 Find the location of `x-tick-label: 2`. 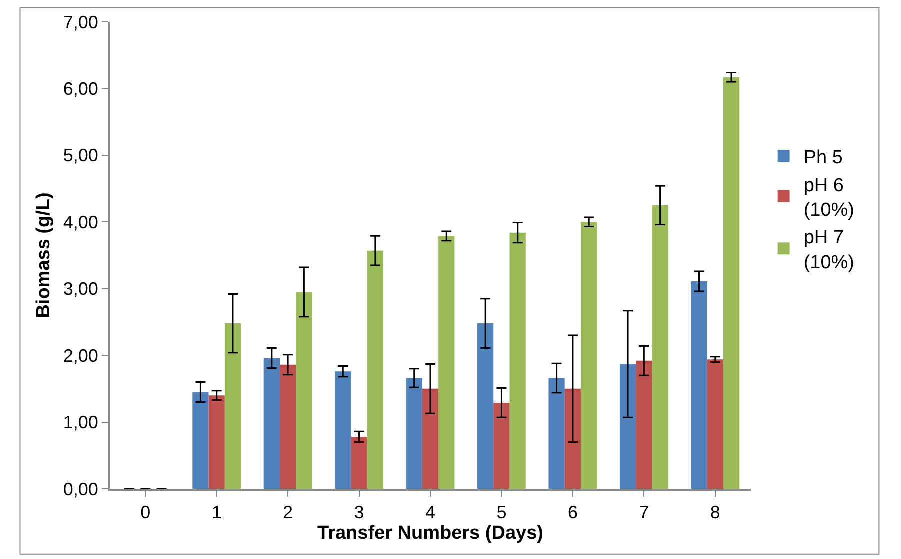

x-tick-label: 2 is located at coordinates (288, 512).